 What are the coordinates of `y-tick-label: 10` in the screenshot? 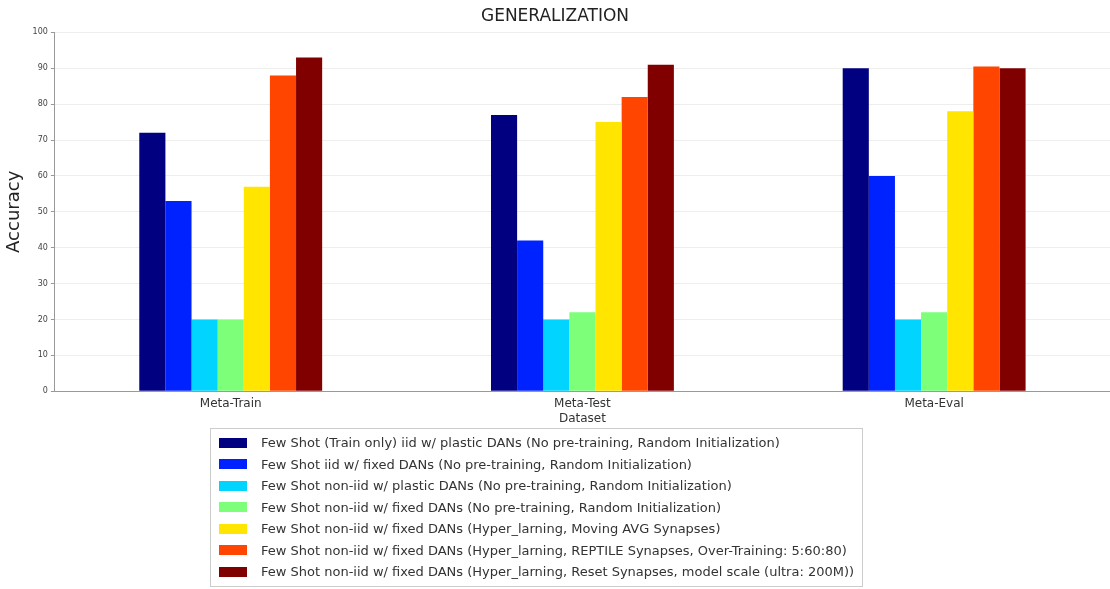 It's located at (42, 355).